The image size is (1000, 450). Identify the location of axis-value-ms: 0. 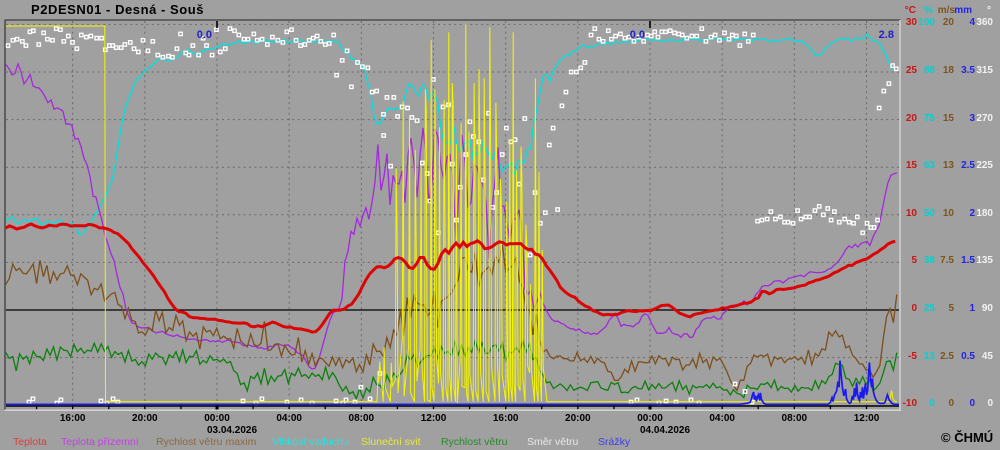
(951, 404).